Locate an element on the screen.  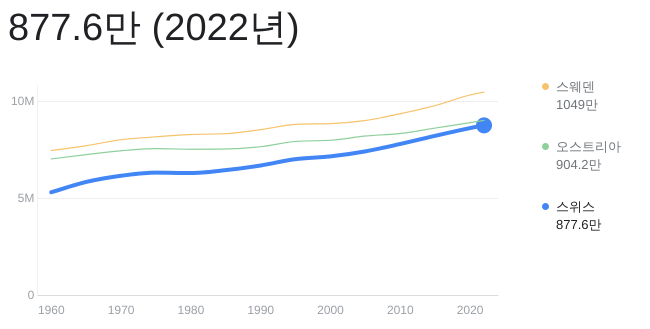
y-tick-label: 0 is located at coordinates (31, 295).